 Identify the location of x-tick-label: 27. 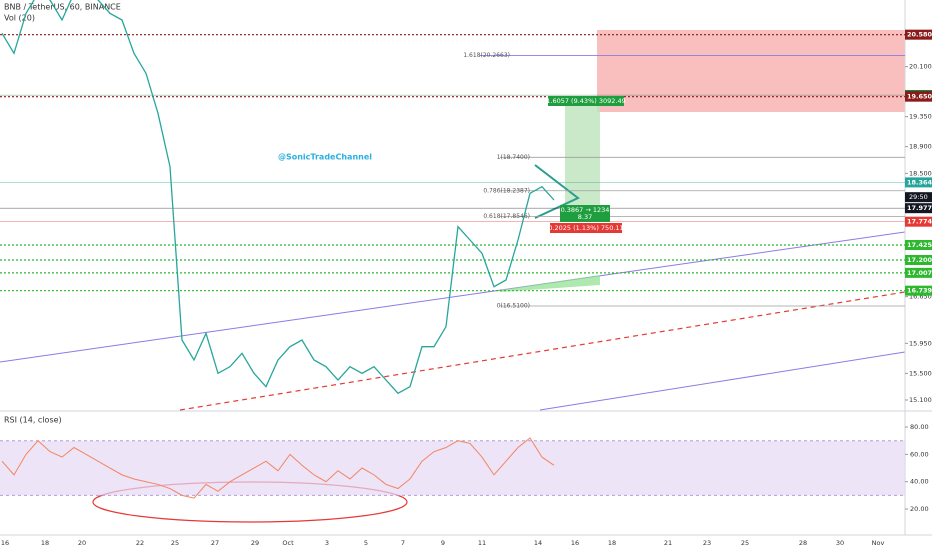
(215, 543).